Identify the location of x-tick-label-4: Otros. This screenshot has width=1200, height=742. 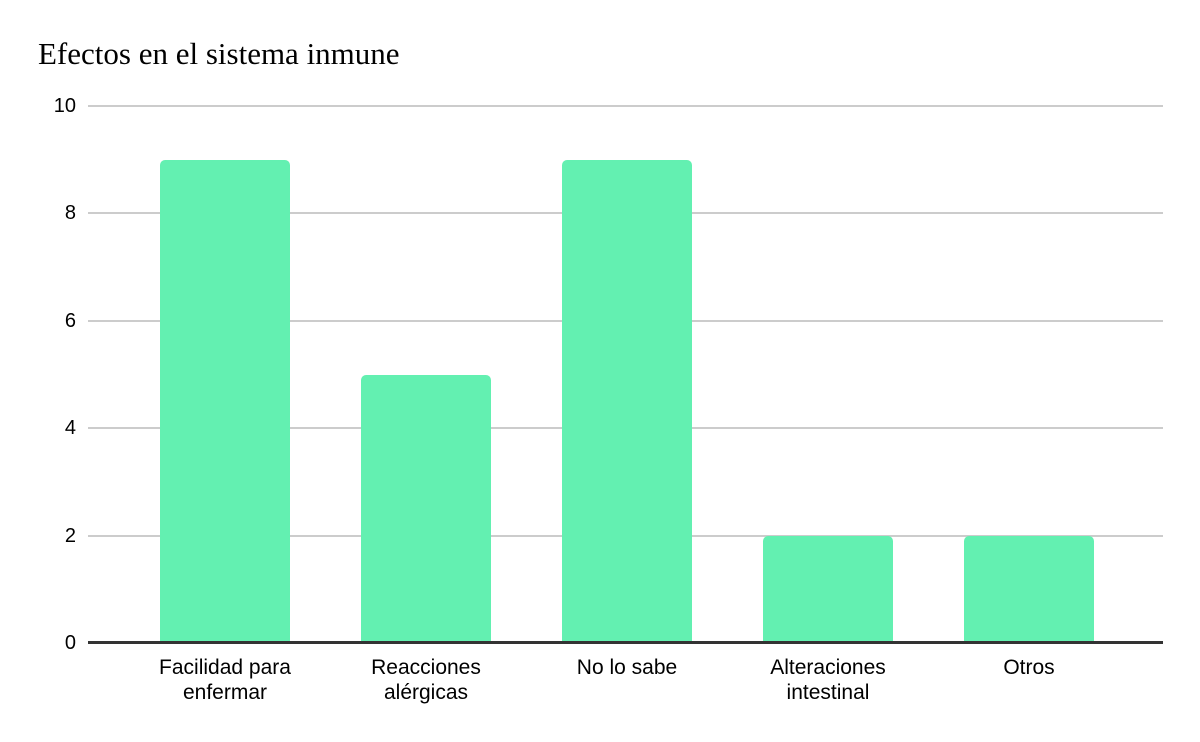
(1029, 667).